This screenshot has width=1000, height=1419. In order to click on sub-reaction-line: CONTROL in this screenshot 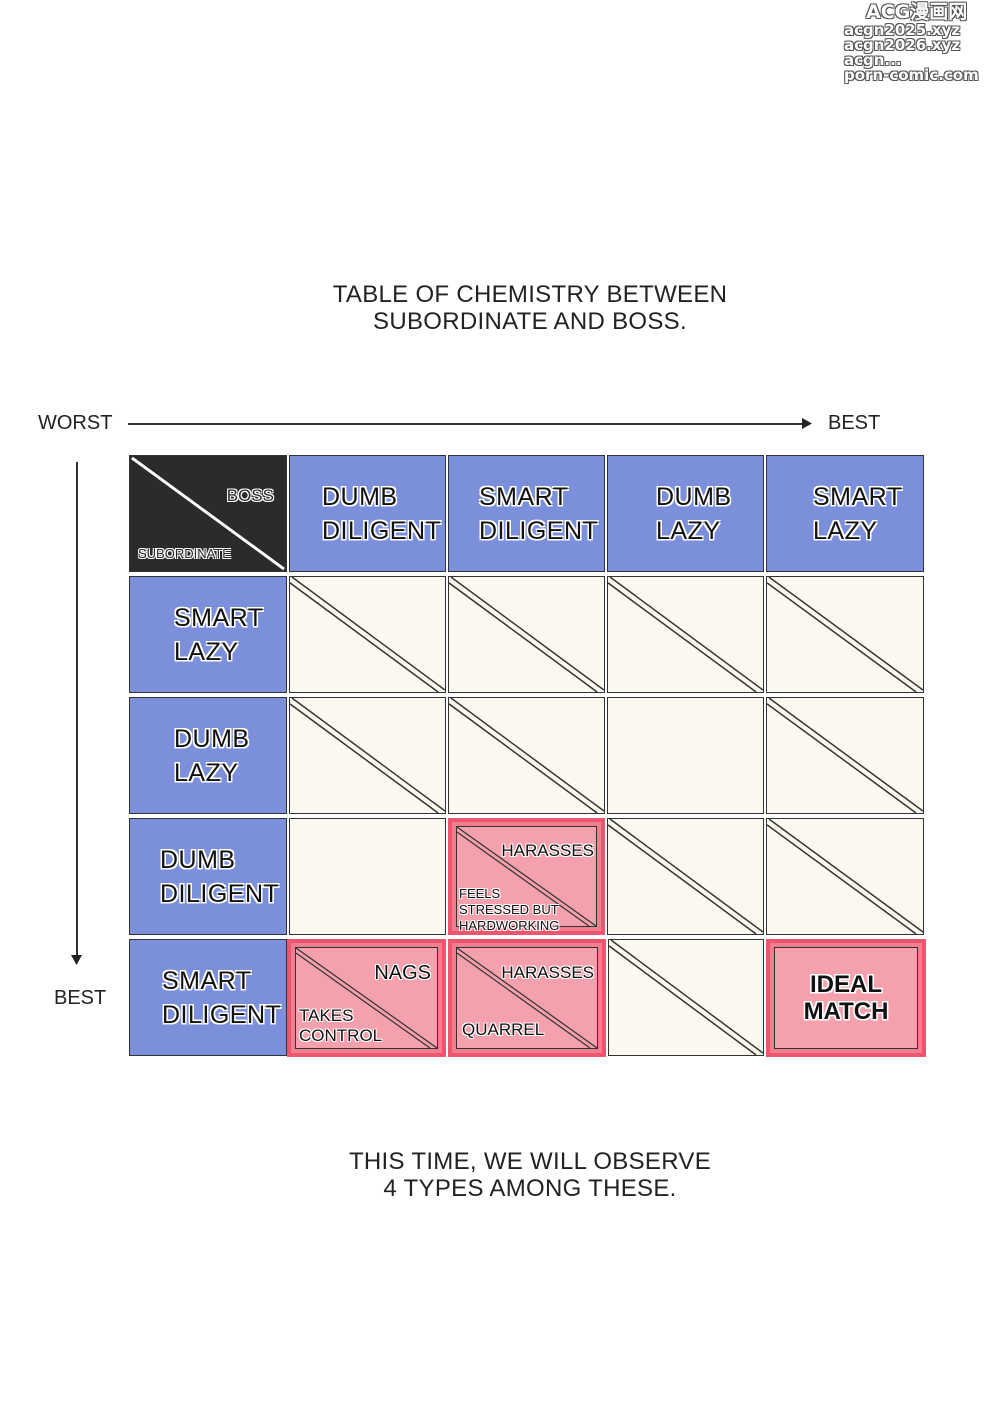, I will do `click(341, 1035)`.